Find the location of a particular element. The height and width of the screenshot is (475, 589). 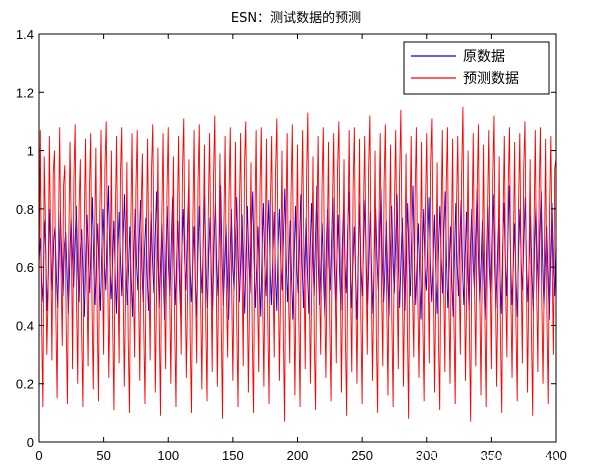

legend-label-original: 原数据 is located at coordinates (484, 57).